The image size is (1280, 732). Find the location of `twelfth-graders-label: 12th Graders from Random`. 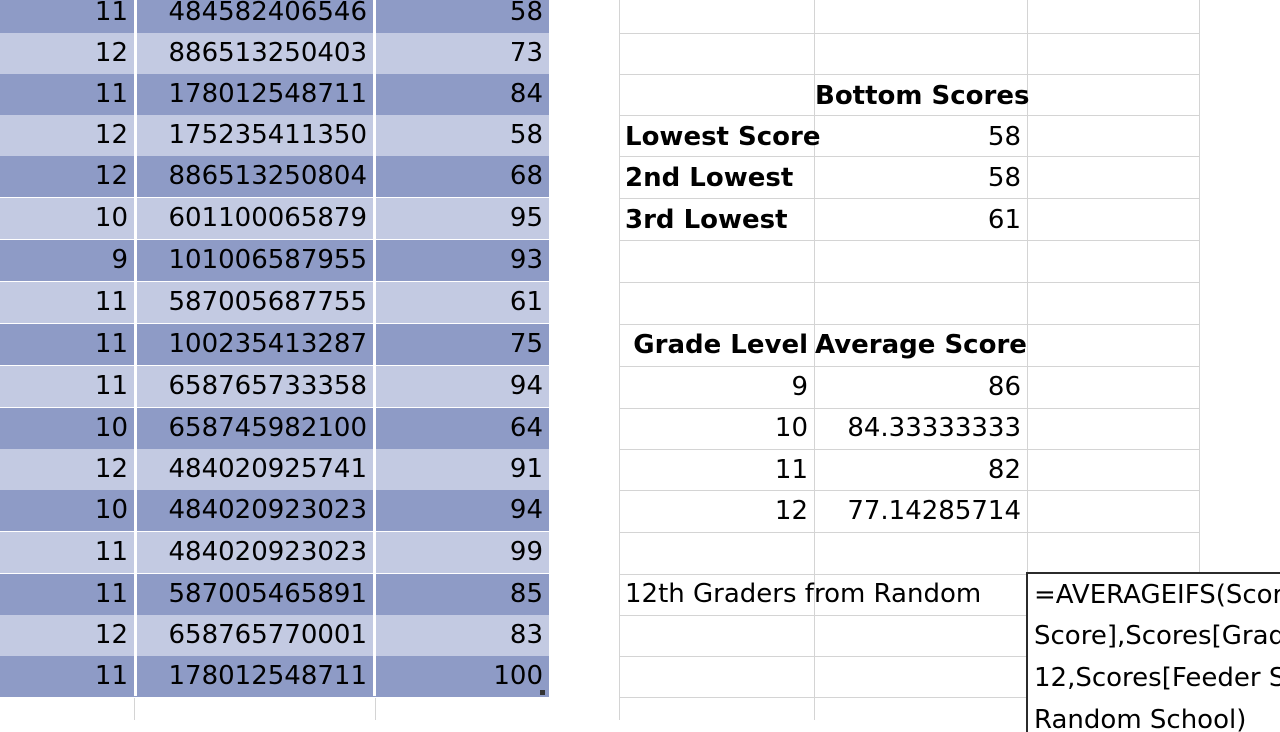

twelfth-graders-label: 12th Graders from Random is located at coordinates (803, 594).